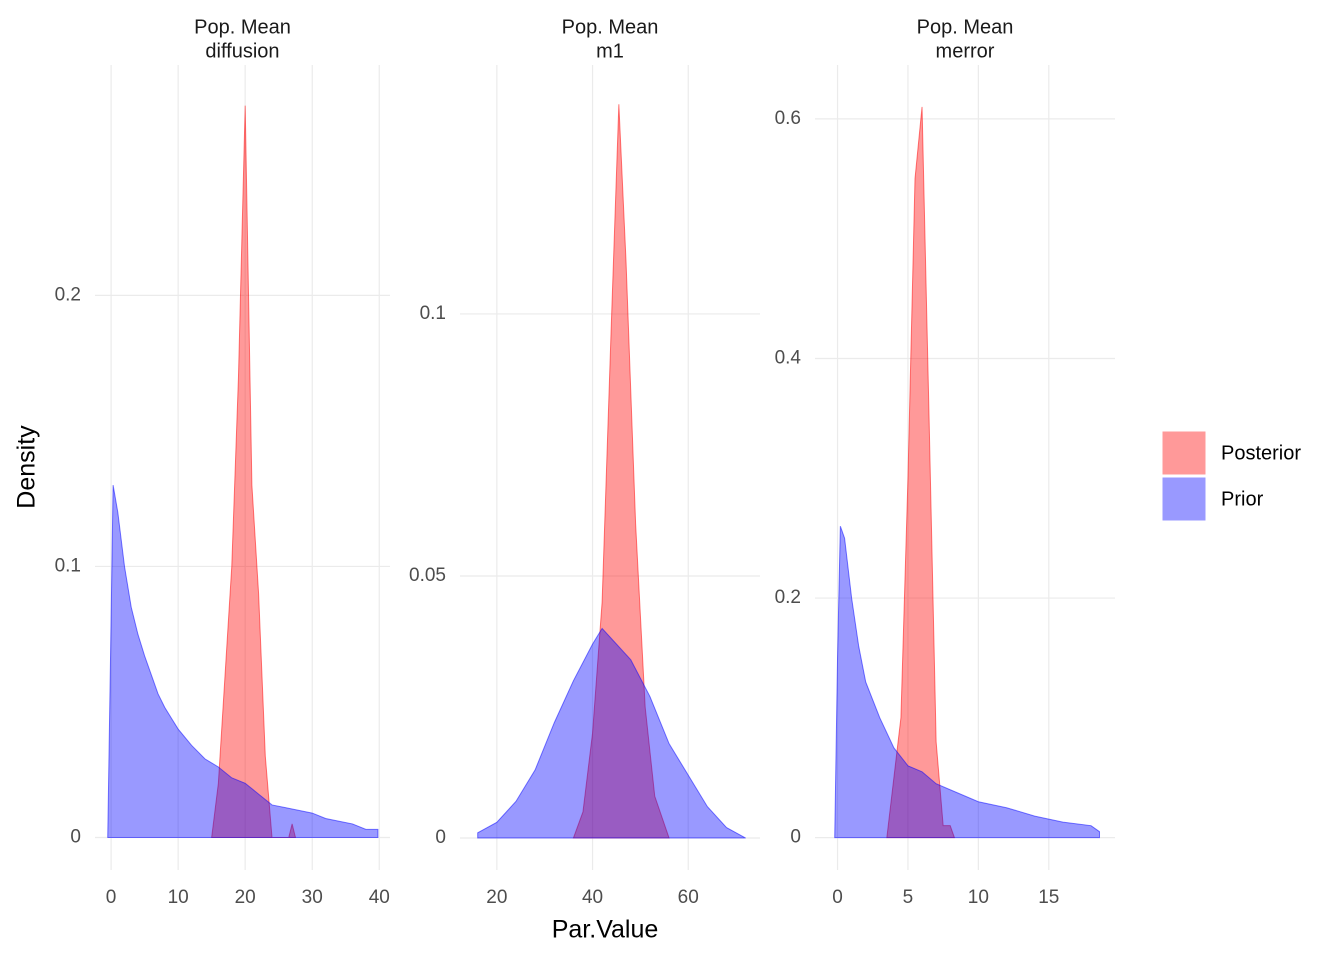  What do you see at coordinates (1242, 499) in the screenshot?
I see `legend-label: Prior` at bounding box center [1242, 499].